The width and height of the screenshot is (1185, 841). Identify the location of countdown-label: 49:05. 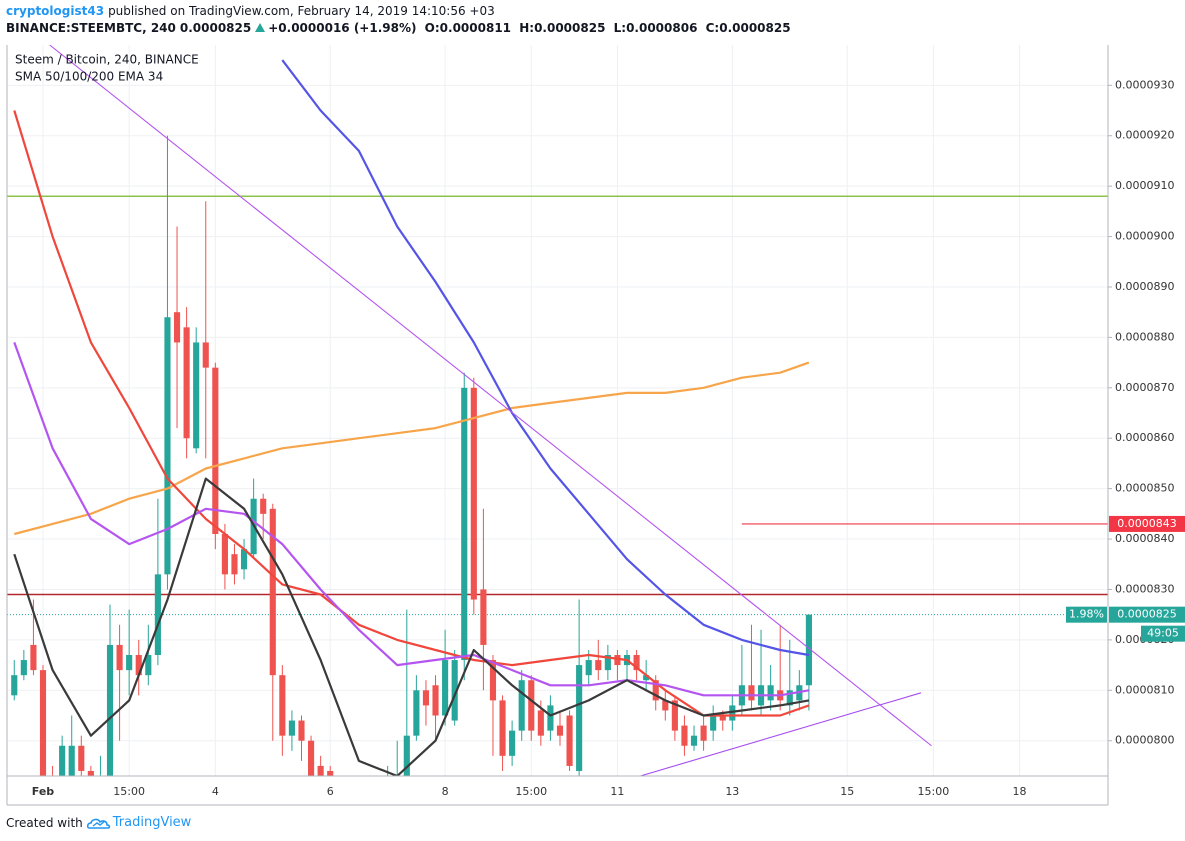
(1163, 633).